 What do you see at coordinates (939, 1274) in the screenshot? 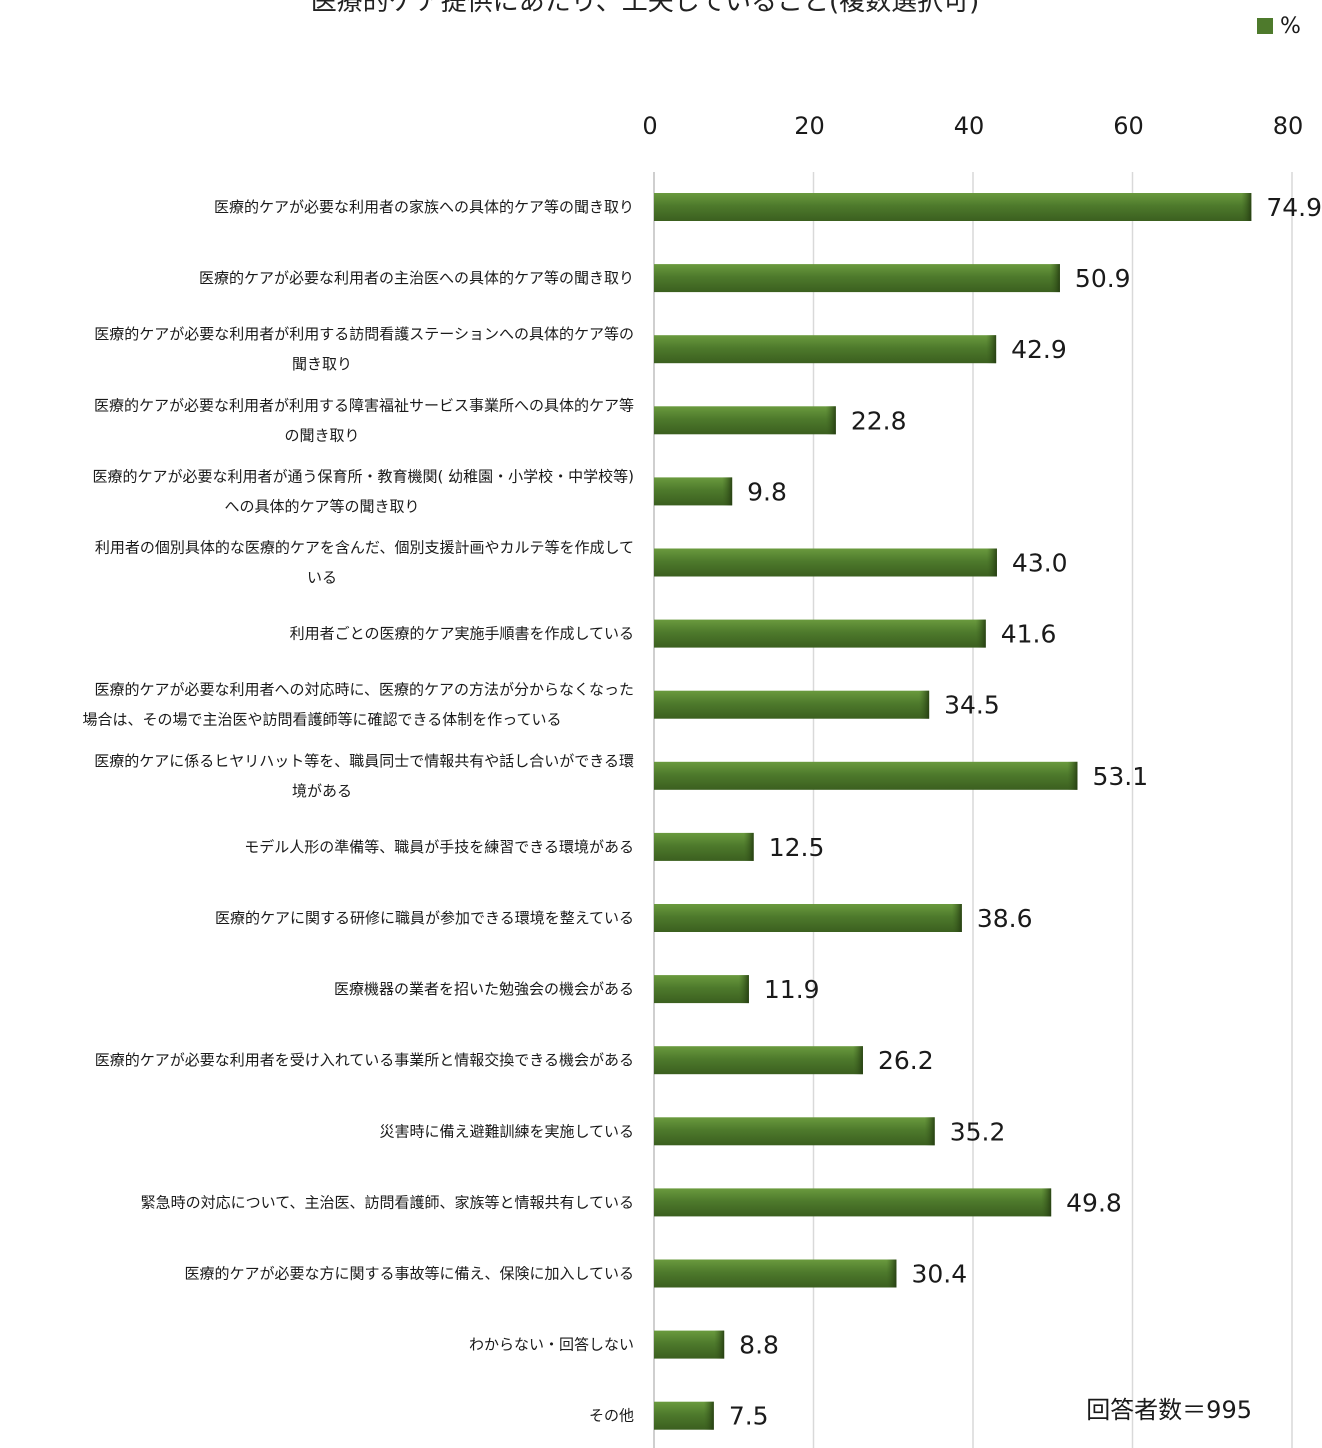
I see `value-label: 30.4` at bounding box center [939, 1274].